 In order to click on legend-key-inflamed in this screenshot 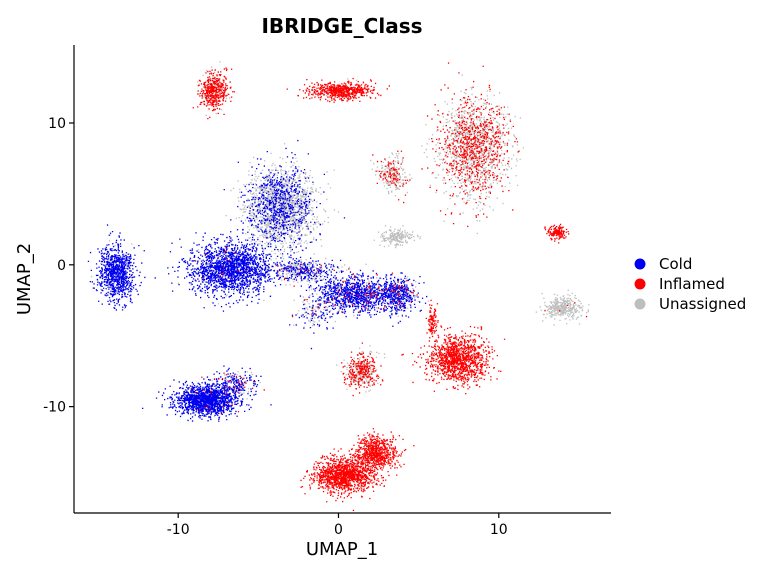, I will do `click(640, 284)`.